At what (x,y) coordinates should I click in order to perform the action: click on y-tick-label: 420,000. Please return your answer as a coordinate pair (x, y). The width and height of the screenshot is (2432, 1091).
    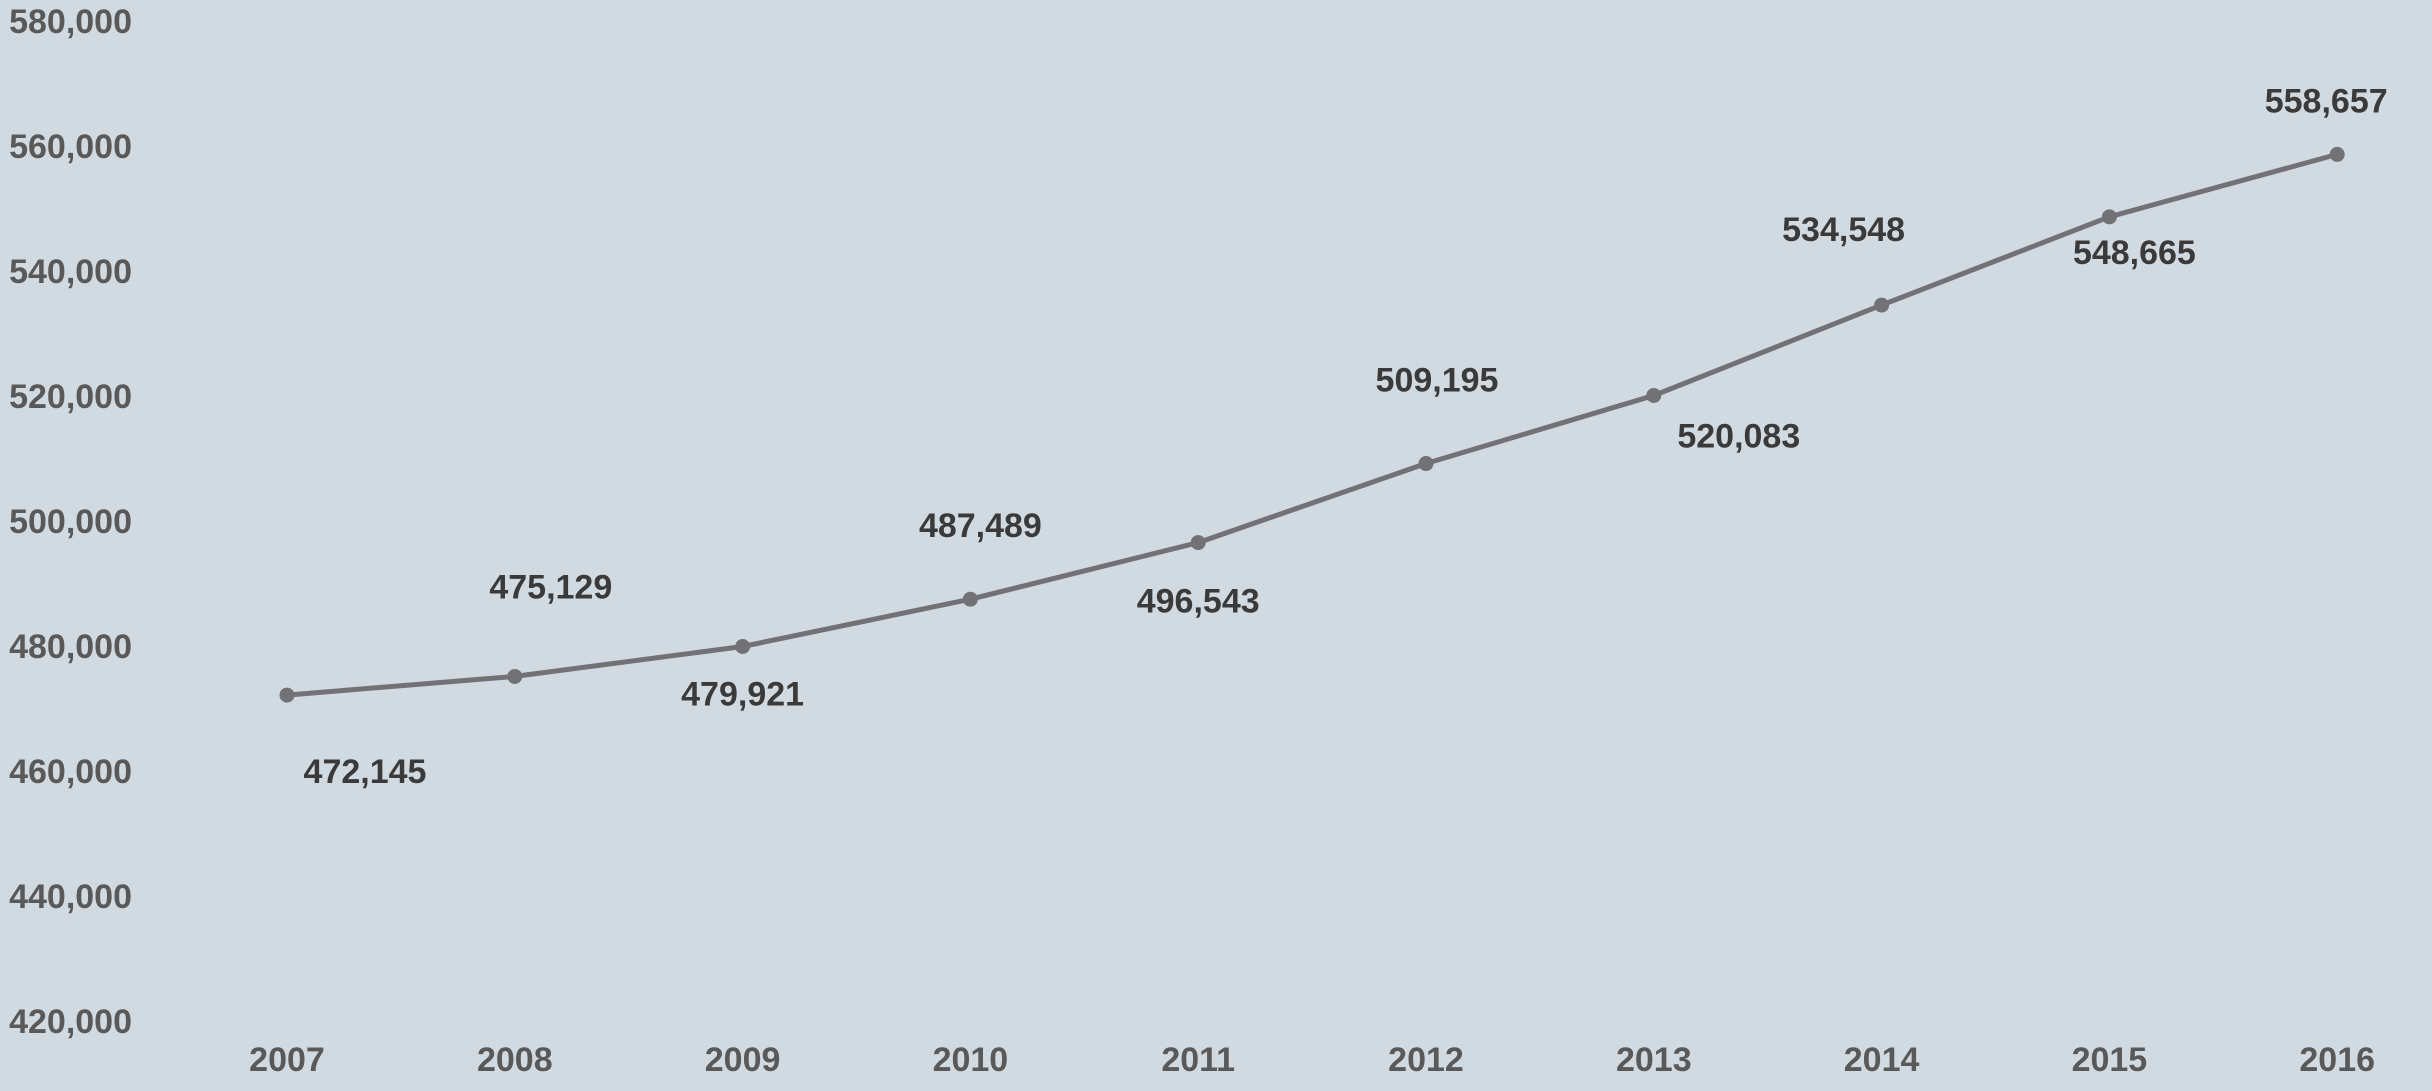
    Looking at the image, I should click on (70, 1022).